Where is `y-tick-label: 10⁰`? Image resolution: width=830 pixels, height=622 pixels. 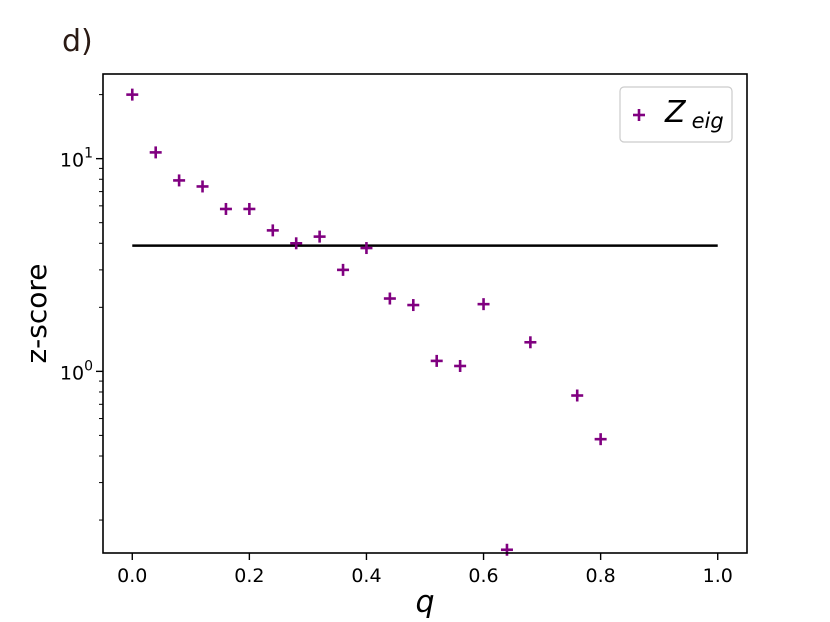 y-tick-label: 10⁰ is located at coordinates (76, 371).